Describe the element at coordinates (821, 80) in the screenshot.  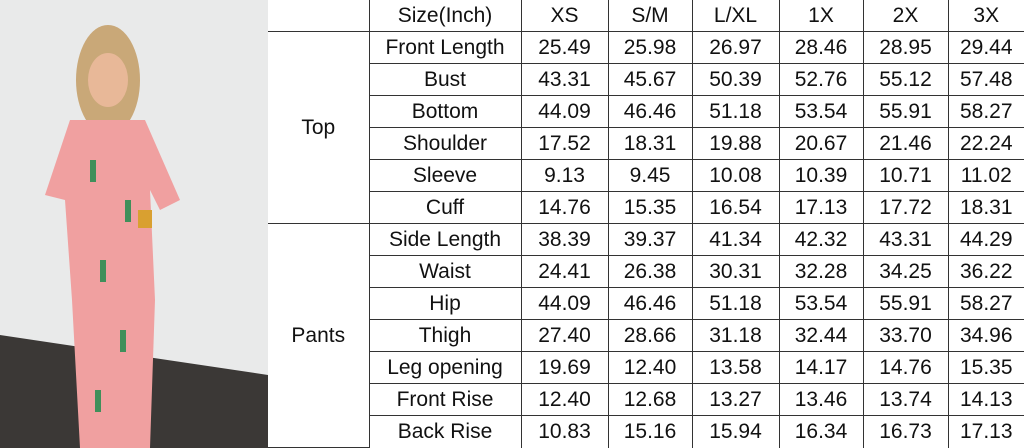
I see `measurement-value: 52.76` at that location.